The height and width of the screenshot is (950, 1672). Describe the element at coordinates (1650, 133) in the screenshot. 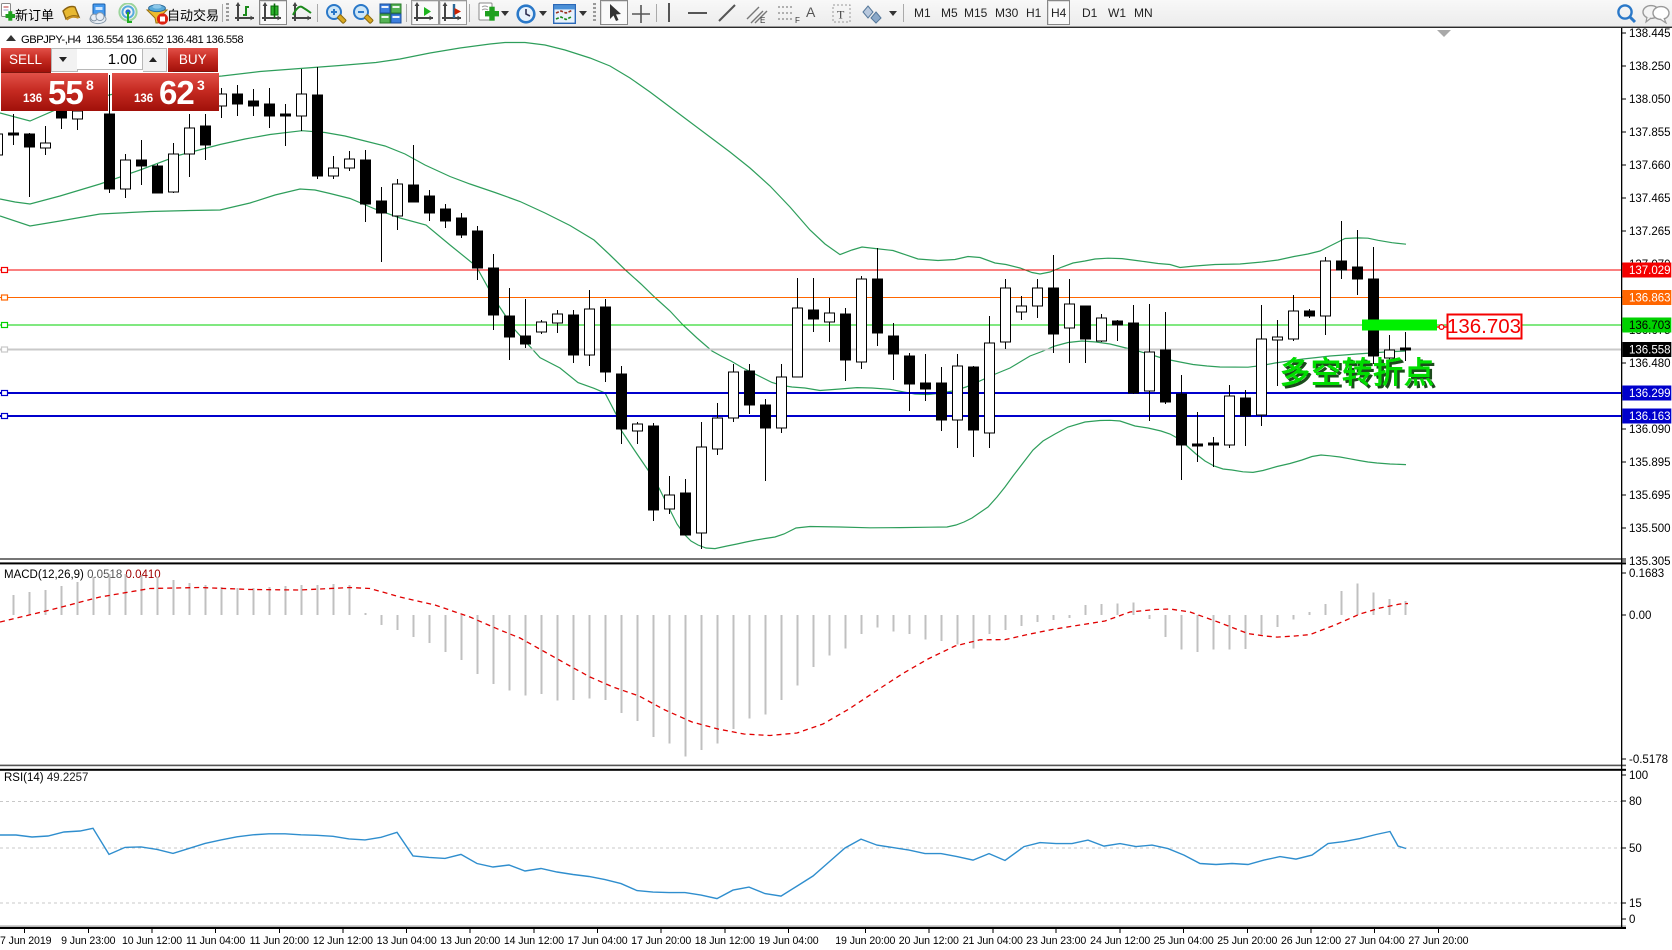

I see `svg-text: 137.855` at that location.